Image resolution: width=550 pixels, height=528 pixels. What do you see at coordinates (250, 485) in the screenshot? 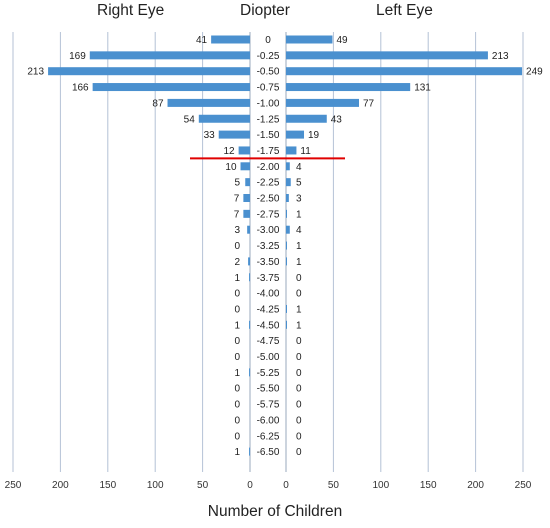
I see `x-tick-label-right-0: 0` at bounding box center [250, 485].